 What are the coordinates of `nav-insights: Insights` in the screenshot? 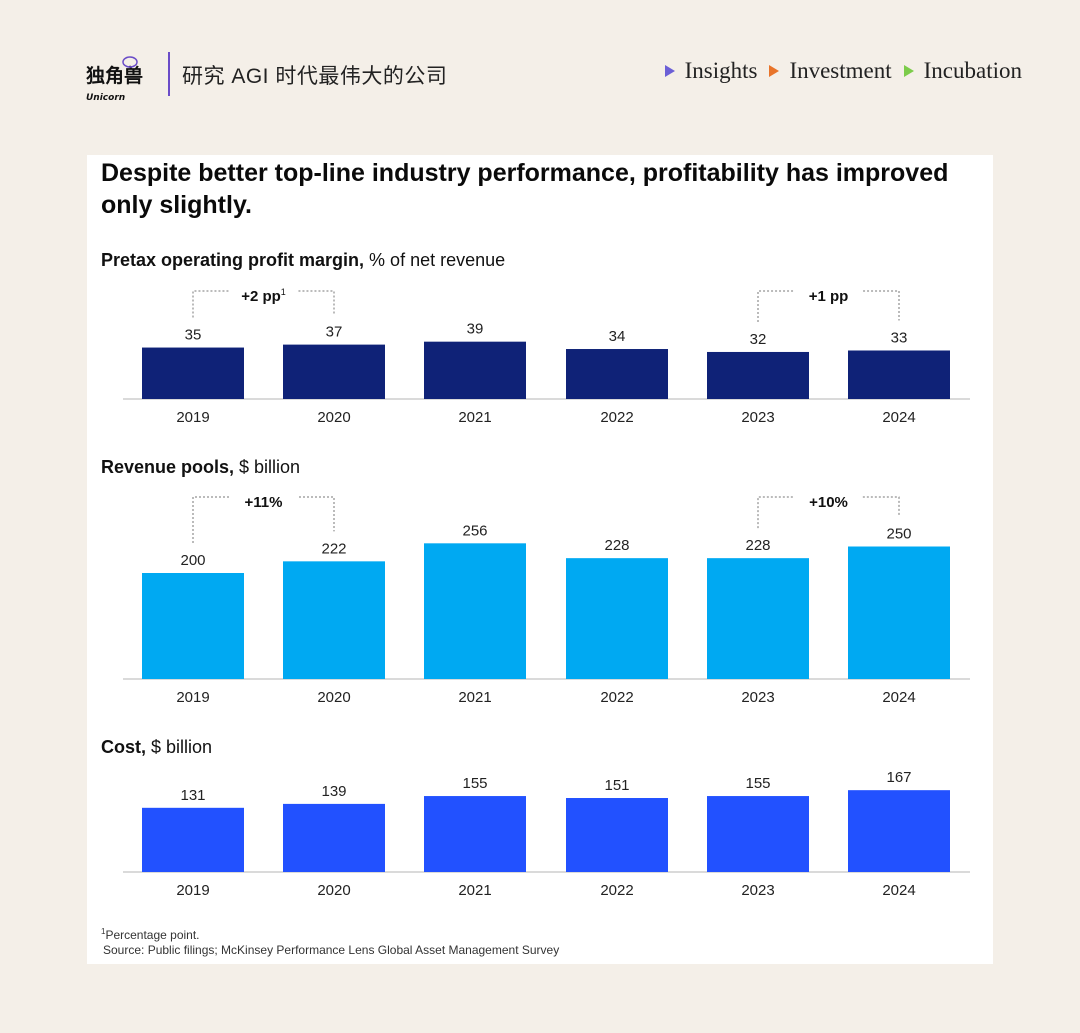 It's located at (711, 71).